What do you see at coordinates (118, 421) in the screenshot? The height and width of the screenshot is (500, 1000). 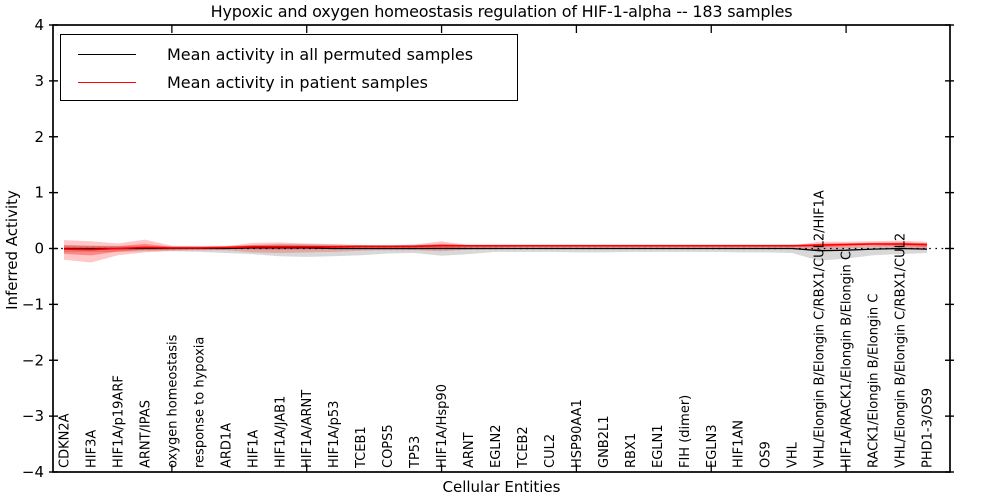 I see `x-tick-label: HIF1A/p19ARF` at bounding box center [118, 421].